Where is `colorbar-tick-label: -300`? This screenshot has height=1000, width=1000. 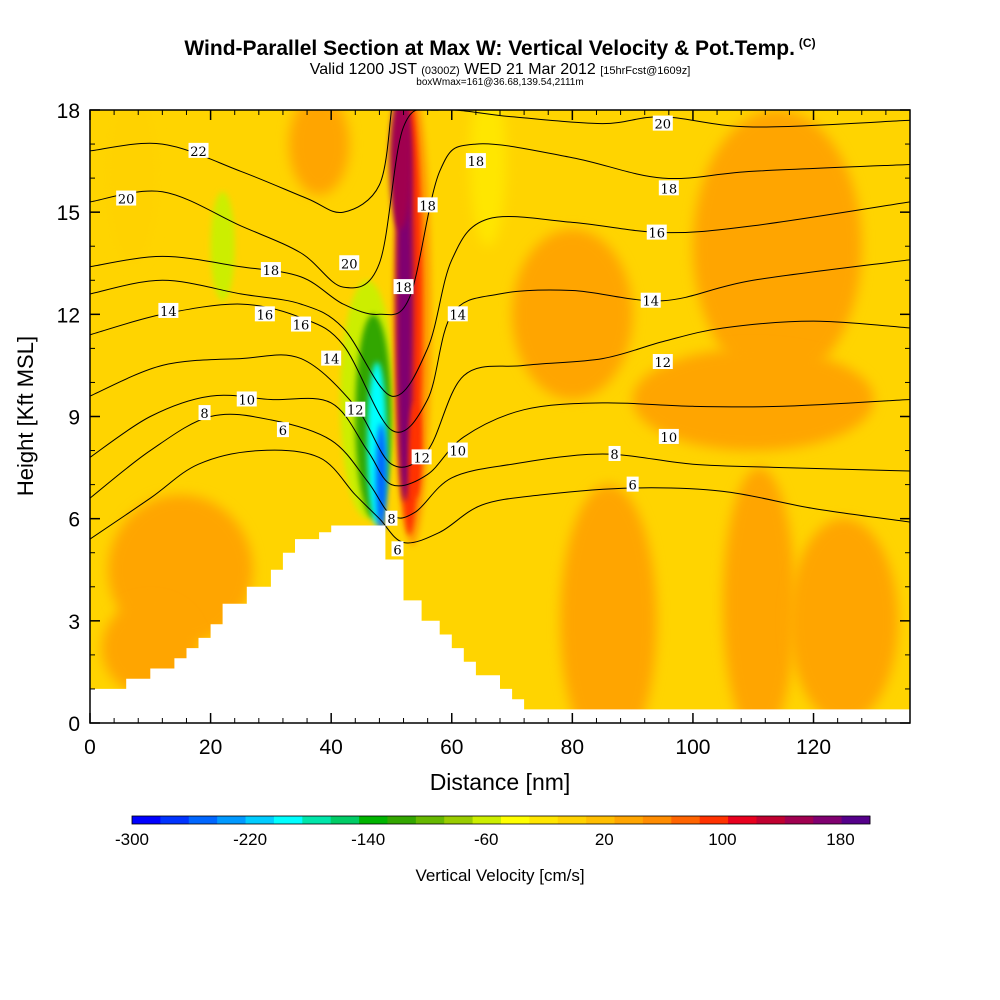 colorbar-tick-label: -300 is located at coordinates (132, 839).